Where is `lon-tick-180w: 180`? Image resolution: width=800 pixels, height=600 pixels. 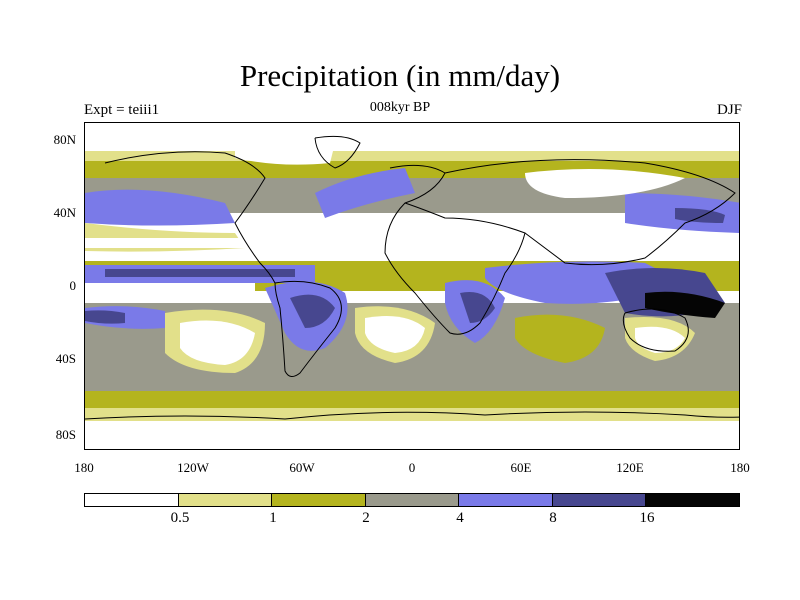 lon-tick-180w: 180 is located at coordinates (84, 467).